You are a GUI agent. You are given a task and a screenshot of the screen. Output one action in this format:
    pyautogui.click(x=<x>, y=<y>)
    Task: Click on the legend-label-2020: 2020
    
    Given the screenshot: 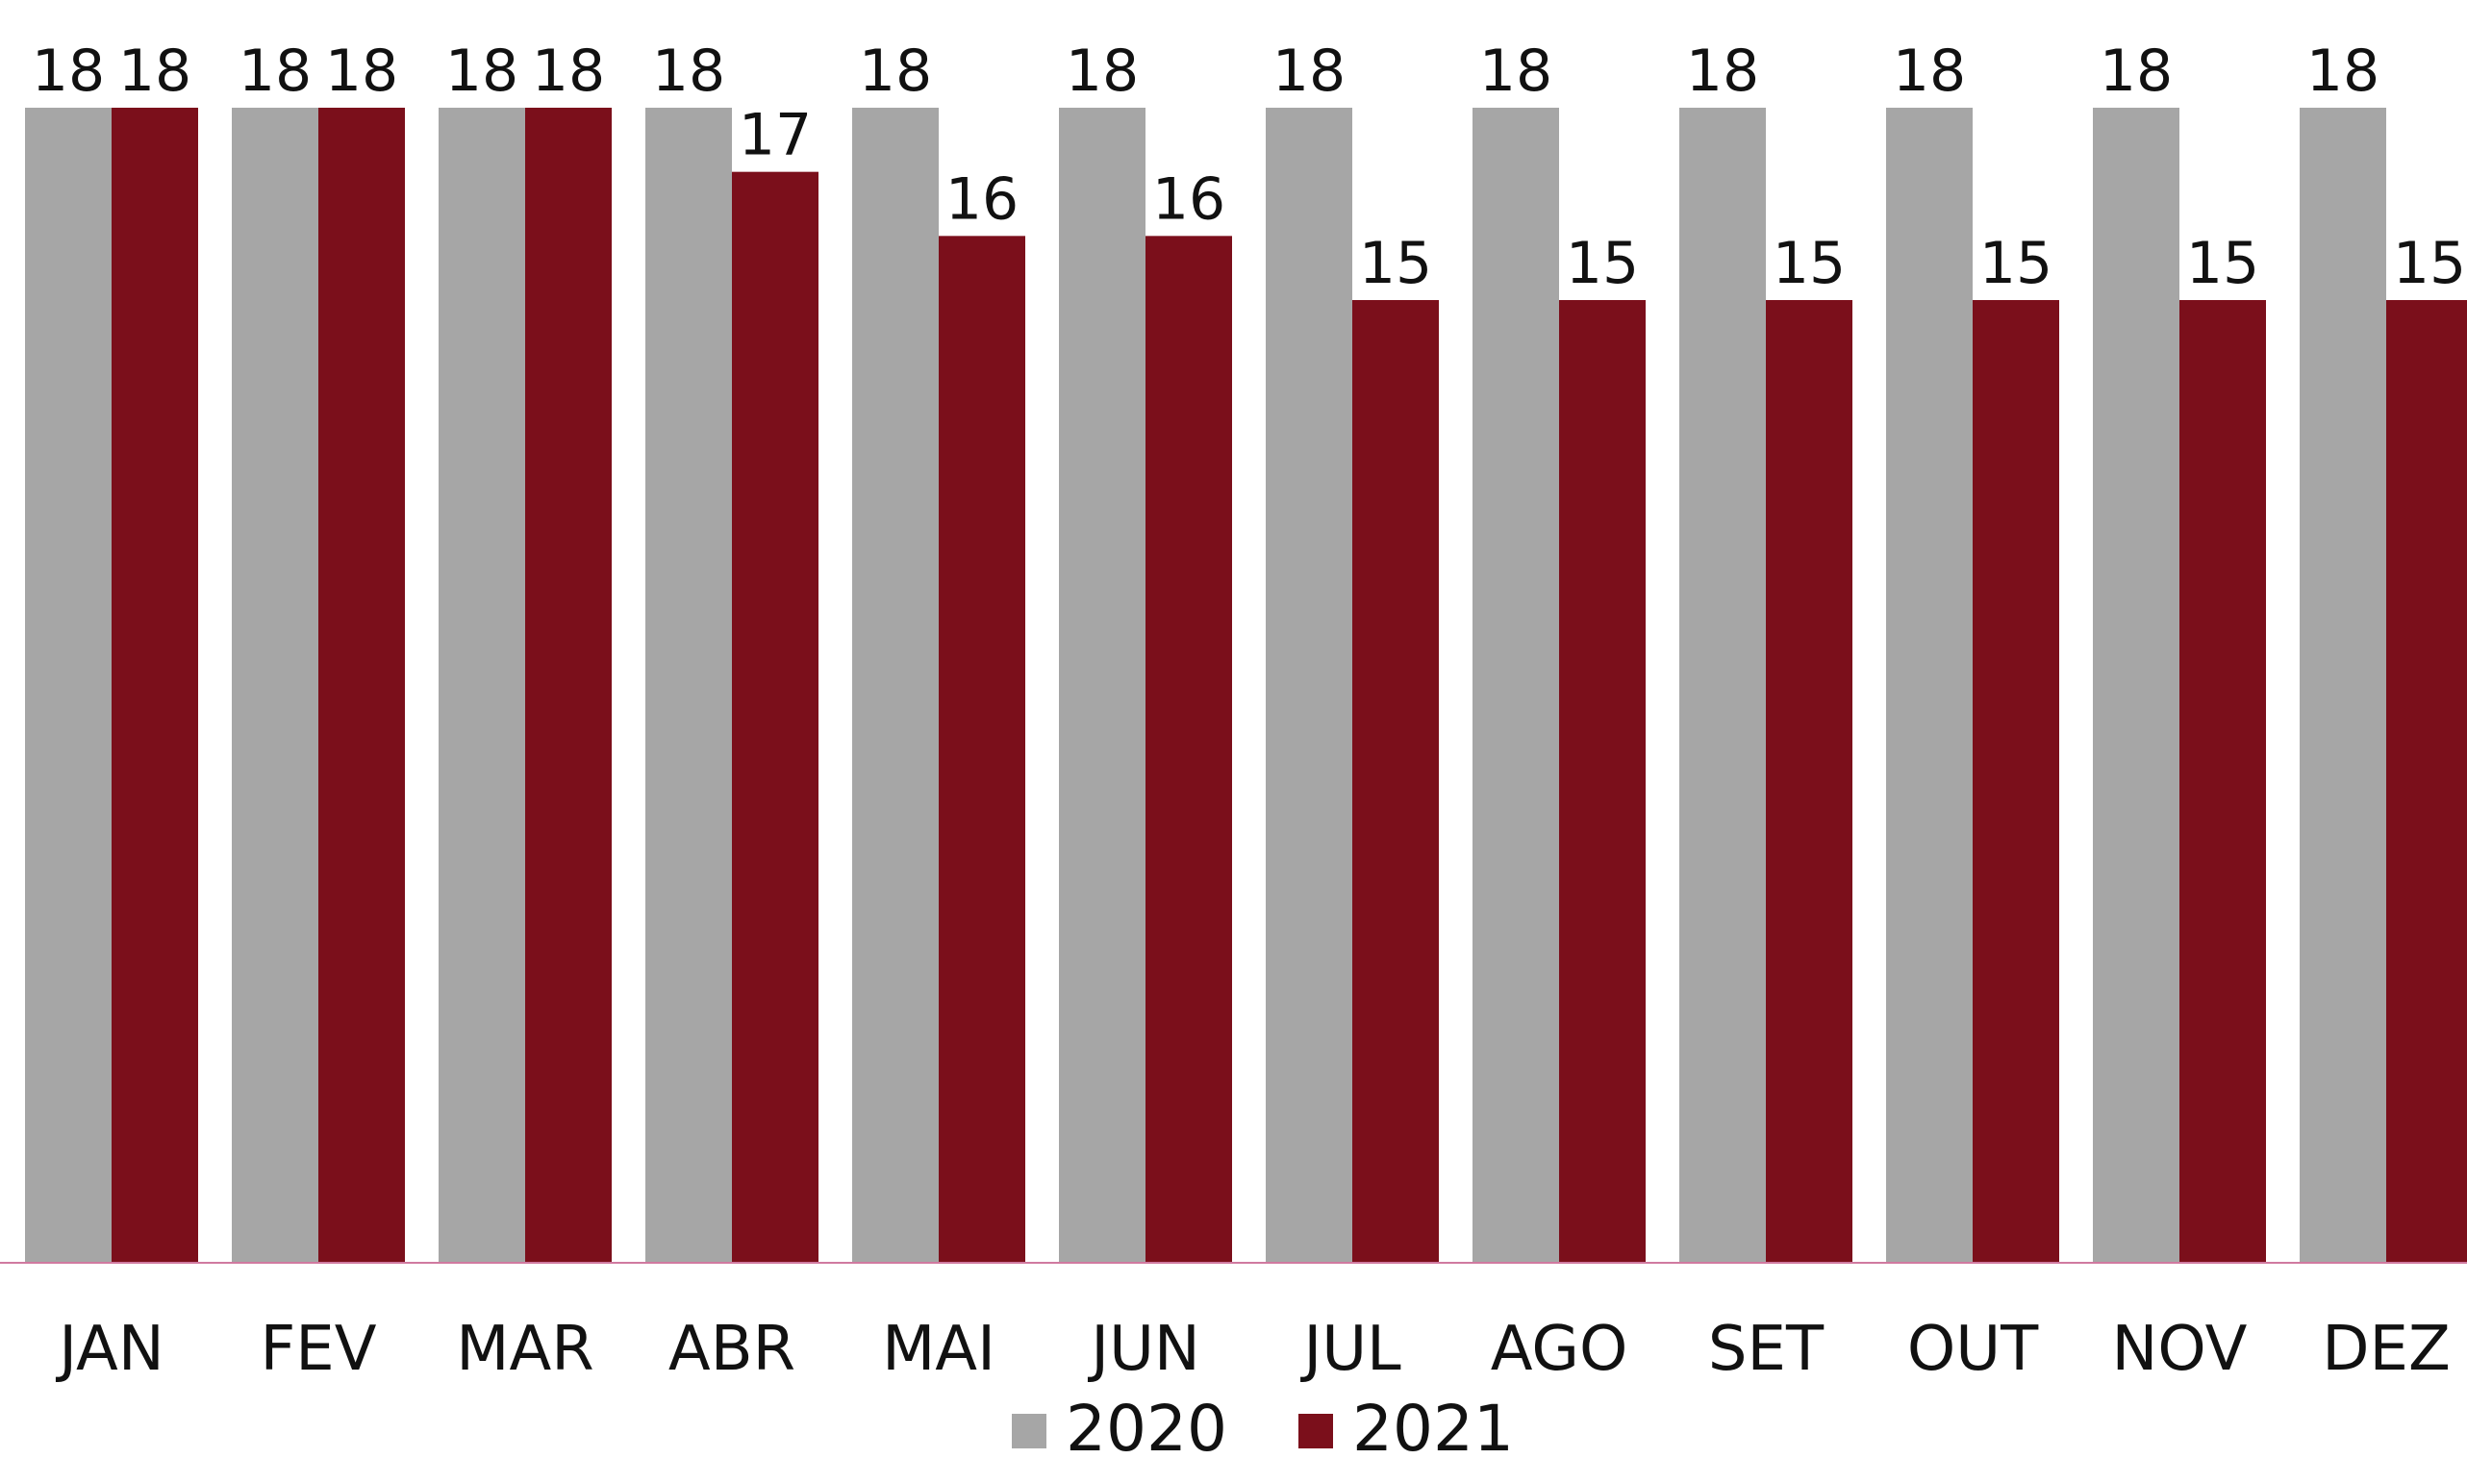 What is the action you would take?
    pyautogui.click(x=1146, y=1429)
    